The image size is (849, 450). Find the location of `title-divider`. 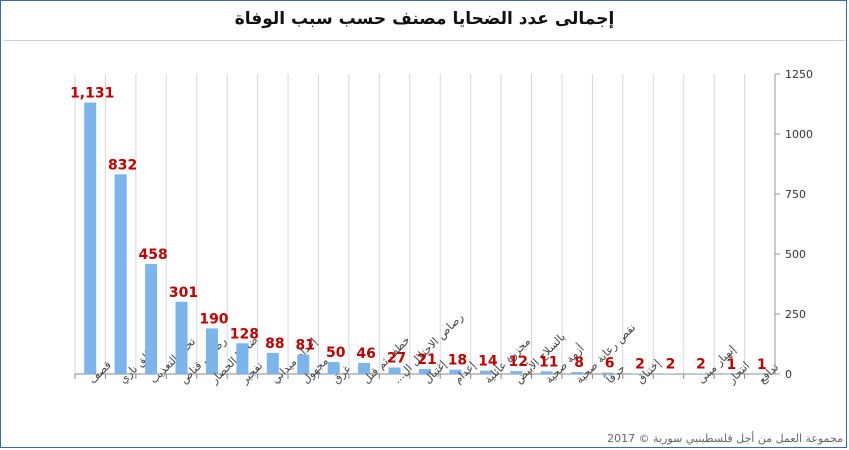

title-divider is located at coordinates (424, 40).